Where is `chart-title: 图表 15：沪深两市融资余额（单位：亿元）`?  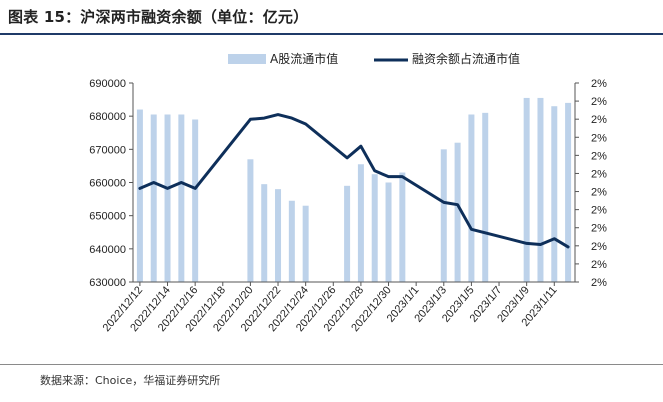 chart-title: 图表 15：沪深两市融资余额（单位：亿元） is located at coordinates (158, 17).